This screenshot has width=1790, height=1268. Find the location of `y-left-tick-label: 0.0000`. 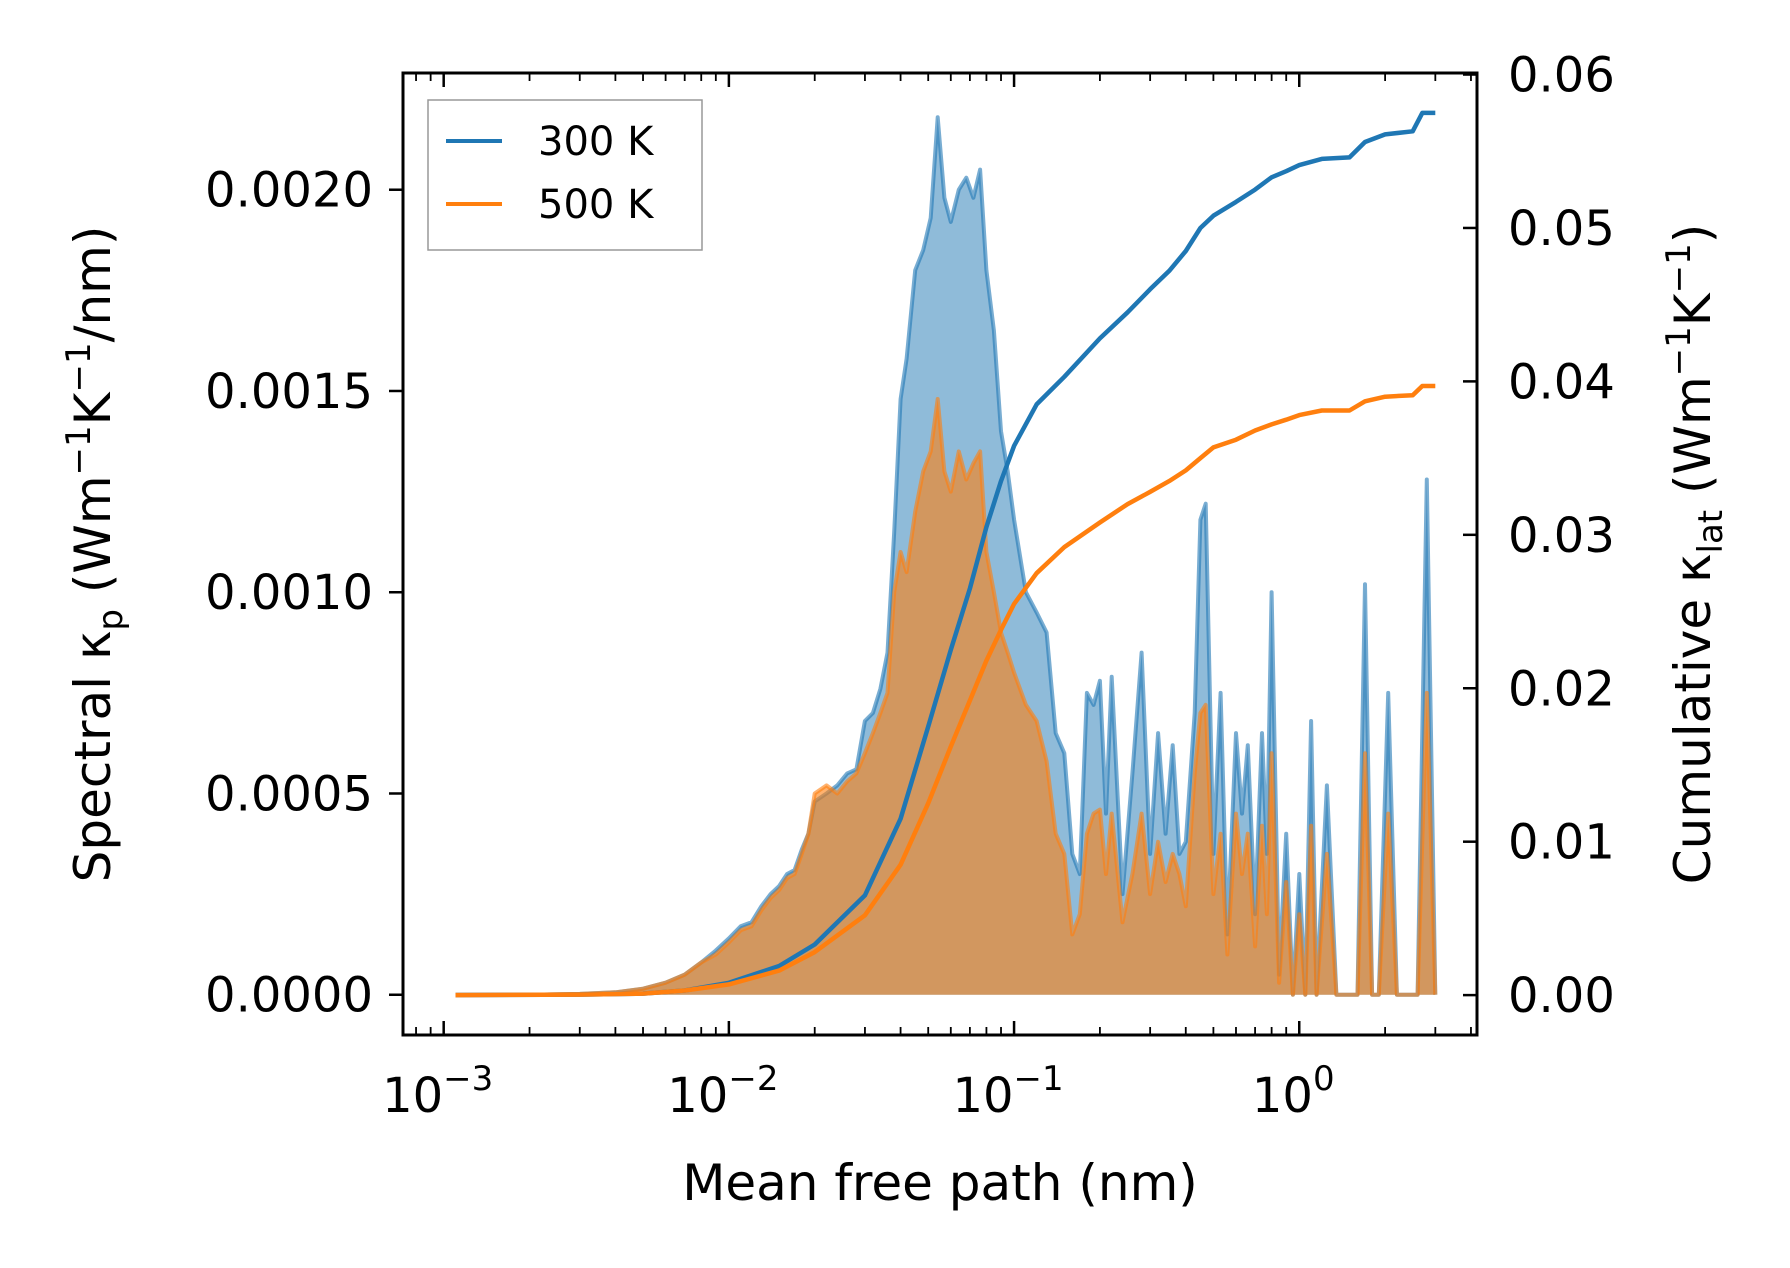

y-left-tick-label: 0.0000 is located at coordinates (289, 996).